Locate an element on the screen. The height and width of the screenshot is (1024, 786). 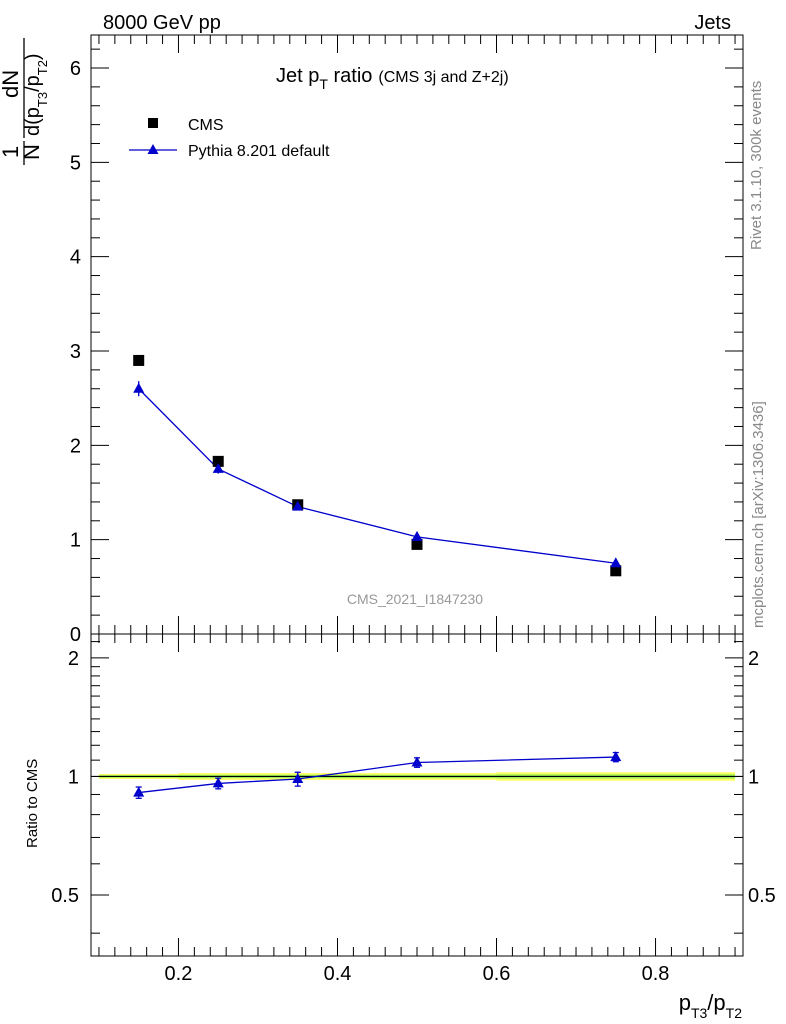
ylabel-norm-den: N is located at coordinates (31, 152).